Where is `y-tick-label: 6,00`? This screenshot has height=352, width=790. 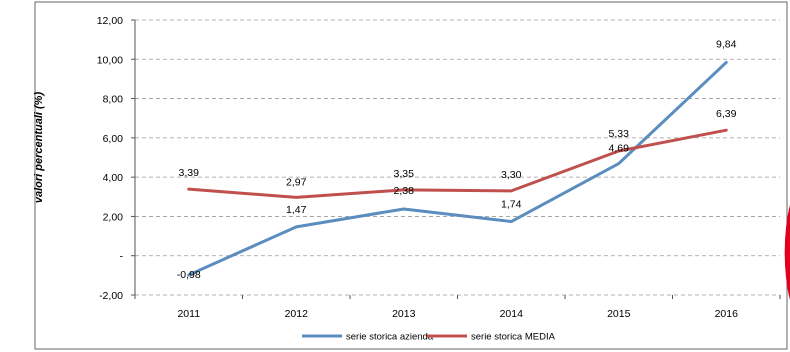
y-tick-label: 6,00 is located at coordinates (113, 139).